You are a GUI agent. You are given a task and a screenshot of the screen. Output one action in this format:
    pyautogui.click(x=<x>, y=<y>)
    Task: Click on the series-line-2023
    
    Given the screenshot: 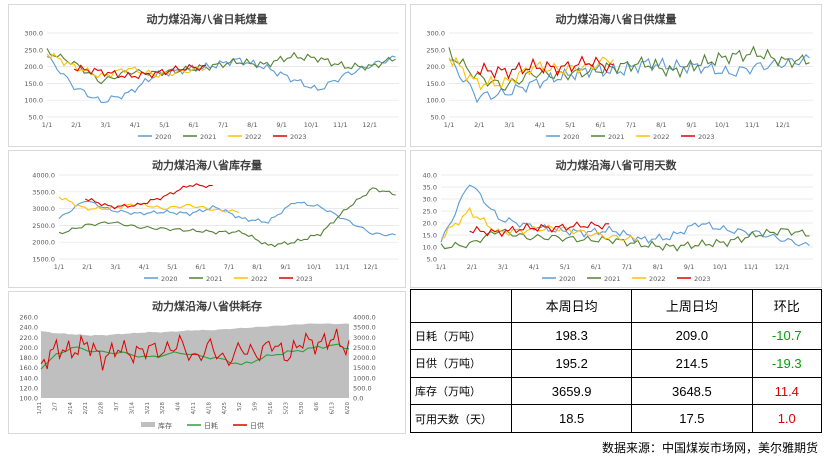 What is the action you would take?
    pyautogui.click(x=545, y=67)
    